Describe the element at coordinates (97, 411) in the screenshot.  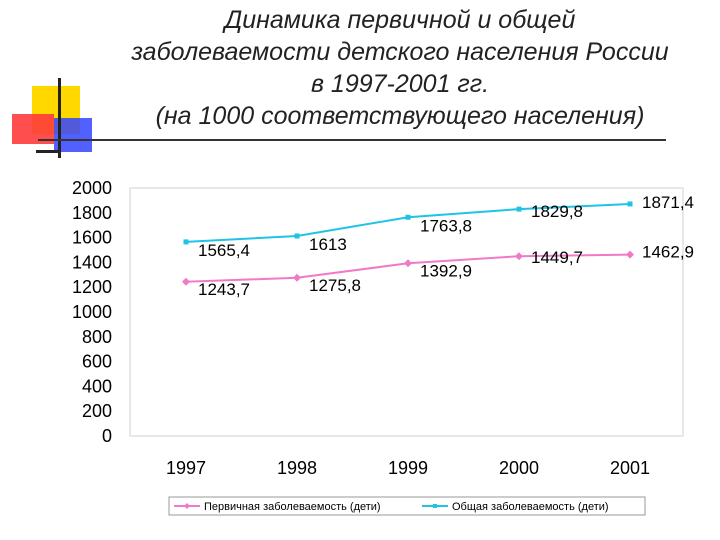
I see `y-tick-label: 200` at that location.